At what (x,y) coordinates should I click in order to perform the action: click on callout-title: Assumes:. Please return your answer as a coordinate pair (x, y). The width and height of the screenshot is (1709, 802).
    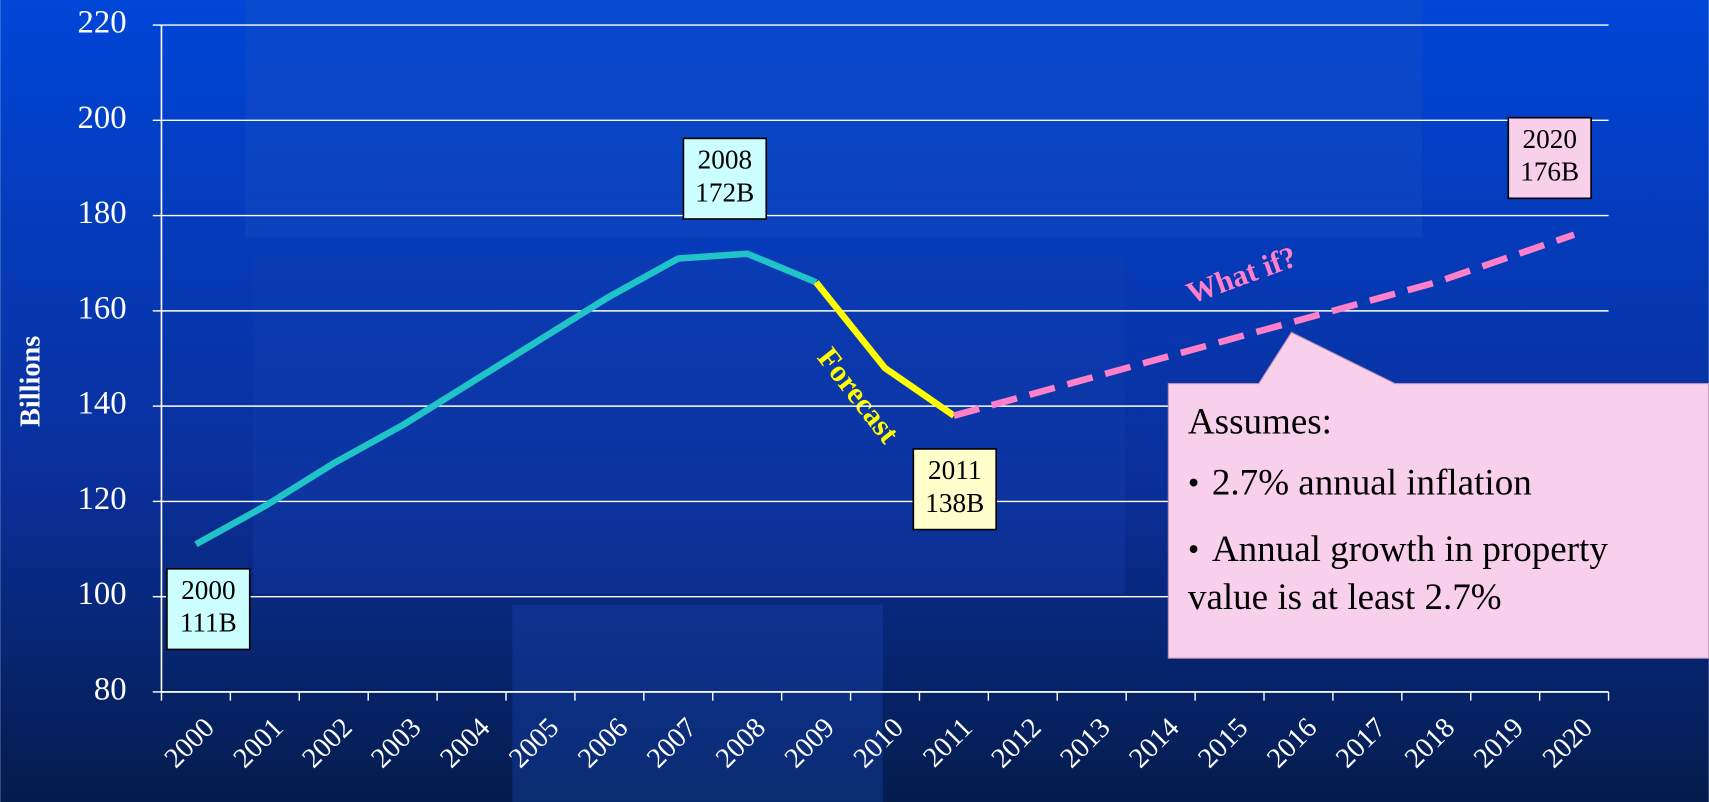
    Looking at the image, I should click on (1260, 421).